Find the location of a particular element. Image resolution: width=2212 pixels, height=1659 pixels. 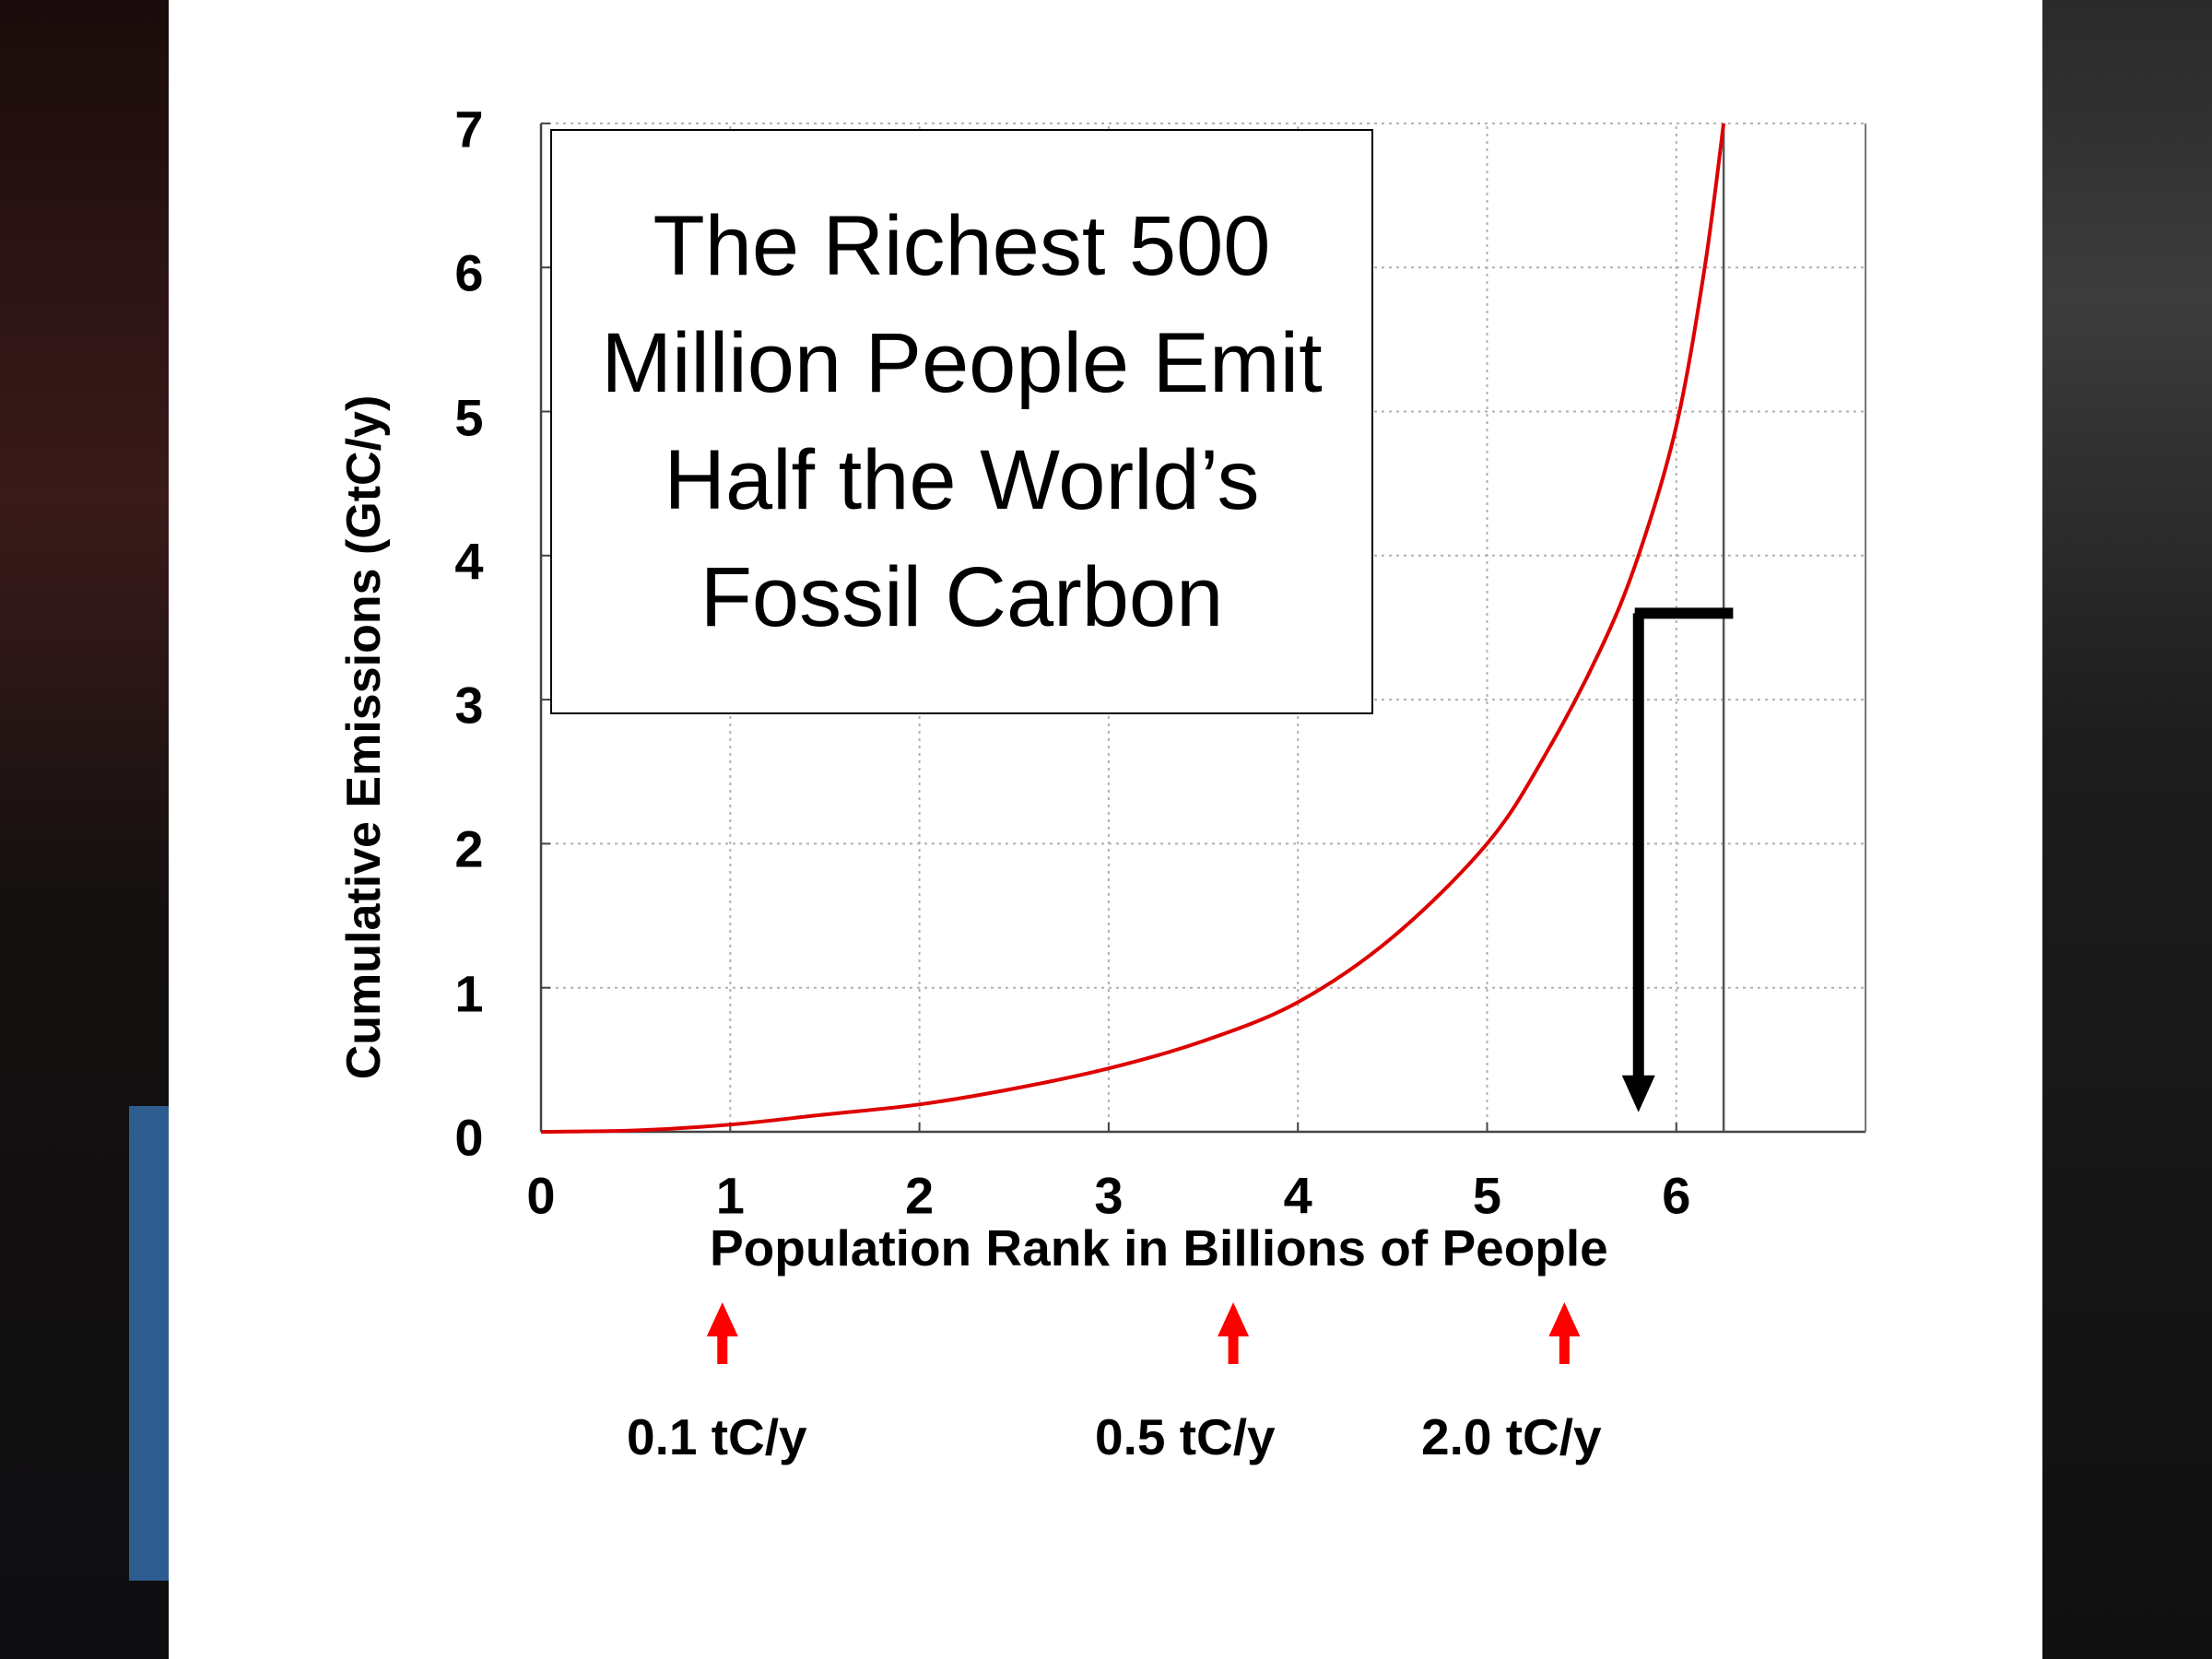

x-tick-label: 3 is located at coordinates (1109, 1195).